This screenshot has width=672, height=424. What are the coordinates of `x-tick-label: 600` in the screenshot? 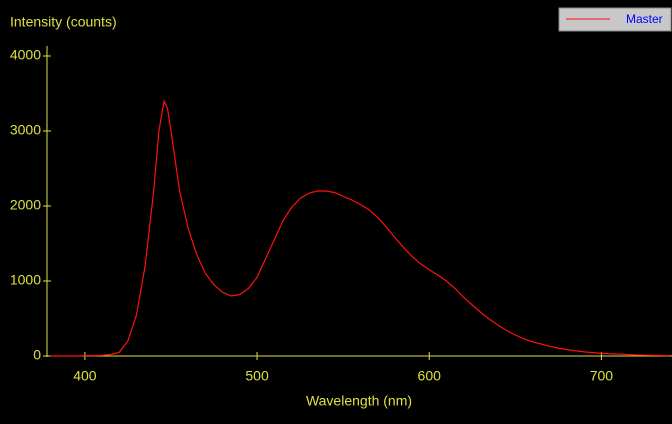 It's located at (430, 376).